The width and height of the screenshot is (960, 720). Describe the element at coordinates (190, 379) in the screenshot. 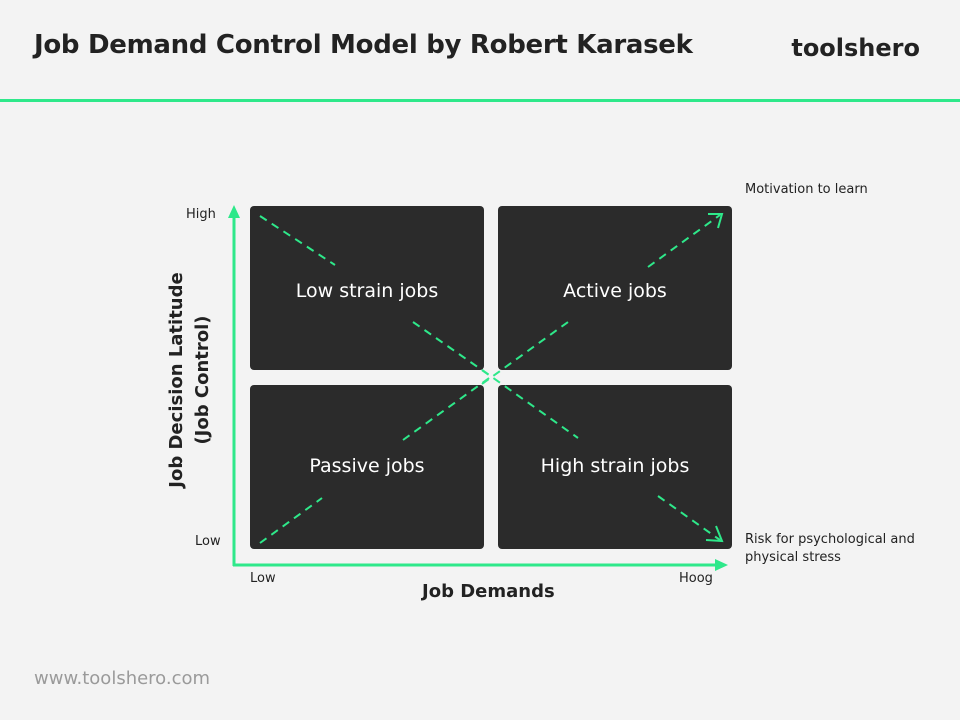

I see `y-axis-title: Job Decision Latitude (Job Control)` at that location.